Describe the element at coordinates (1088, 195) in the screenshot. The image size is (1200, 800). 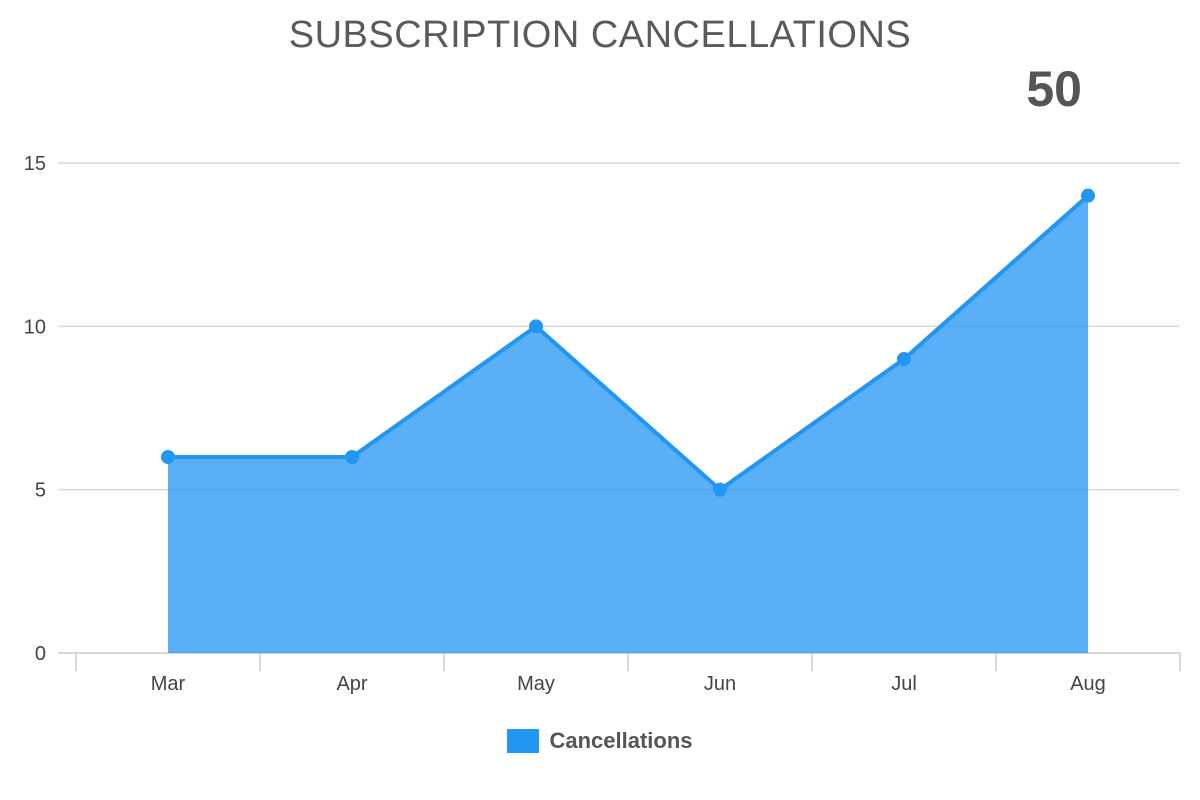
I see `data-point-aug` at that location.